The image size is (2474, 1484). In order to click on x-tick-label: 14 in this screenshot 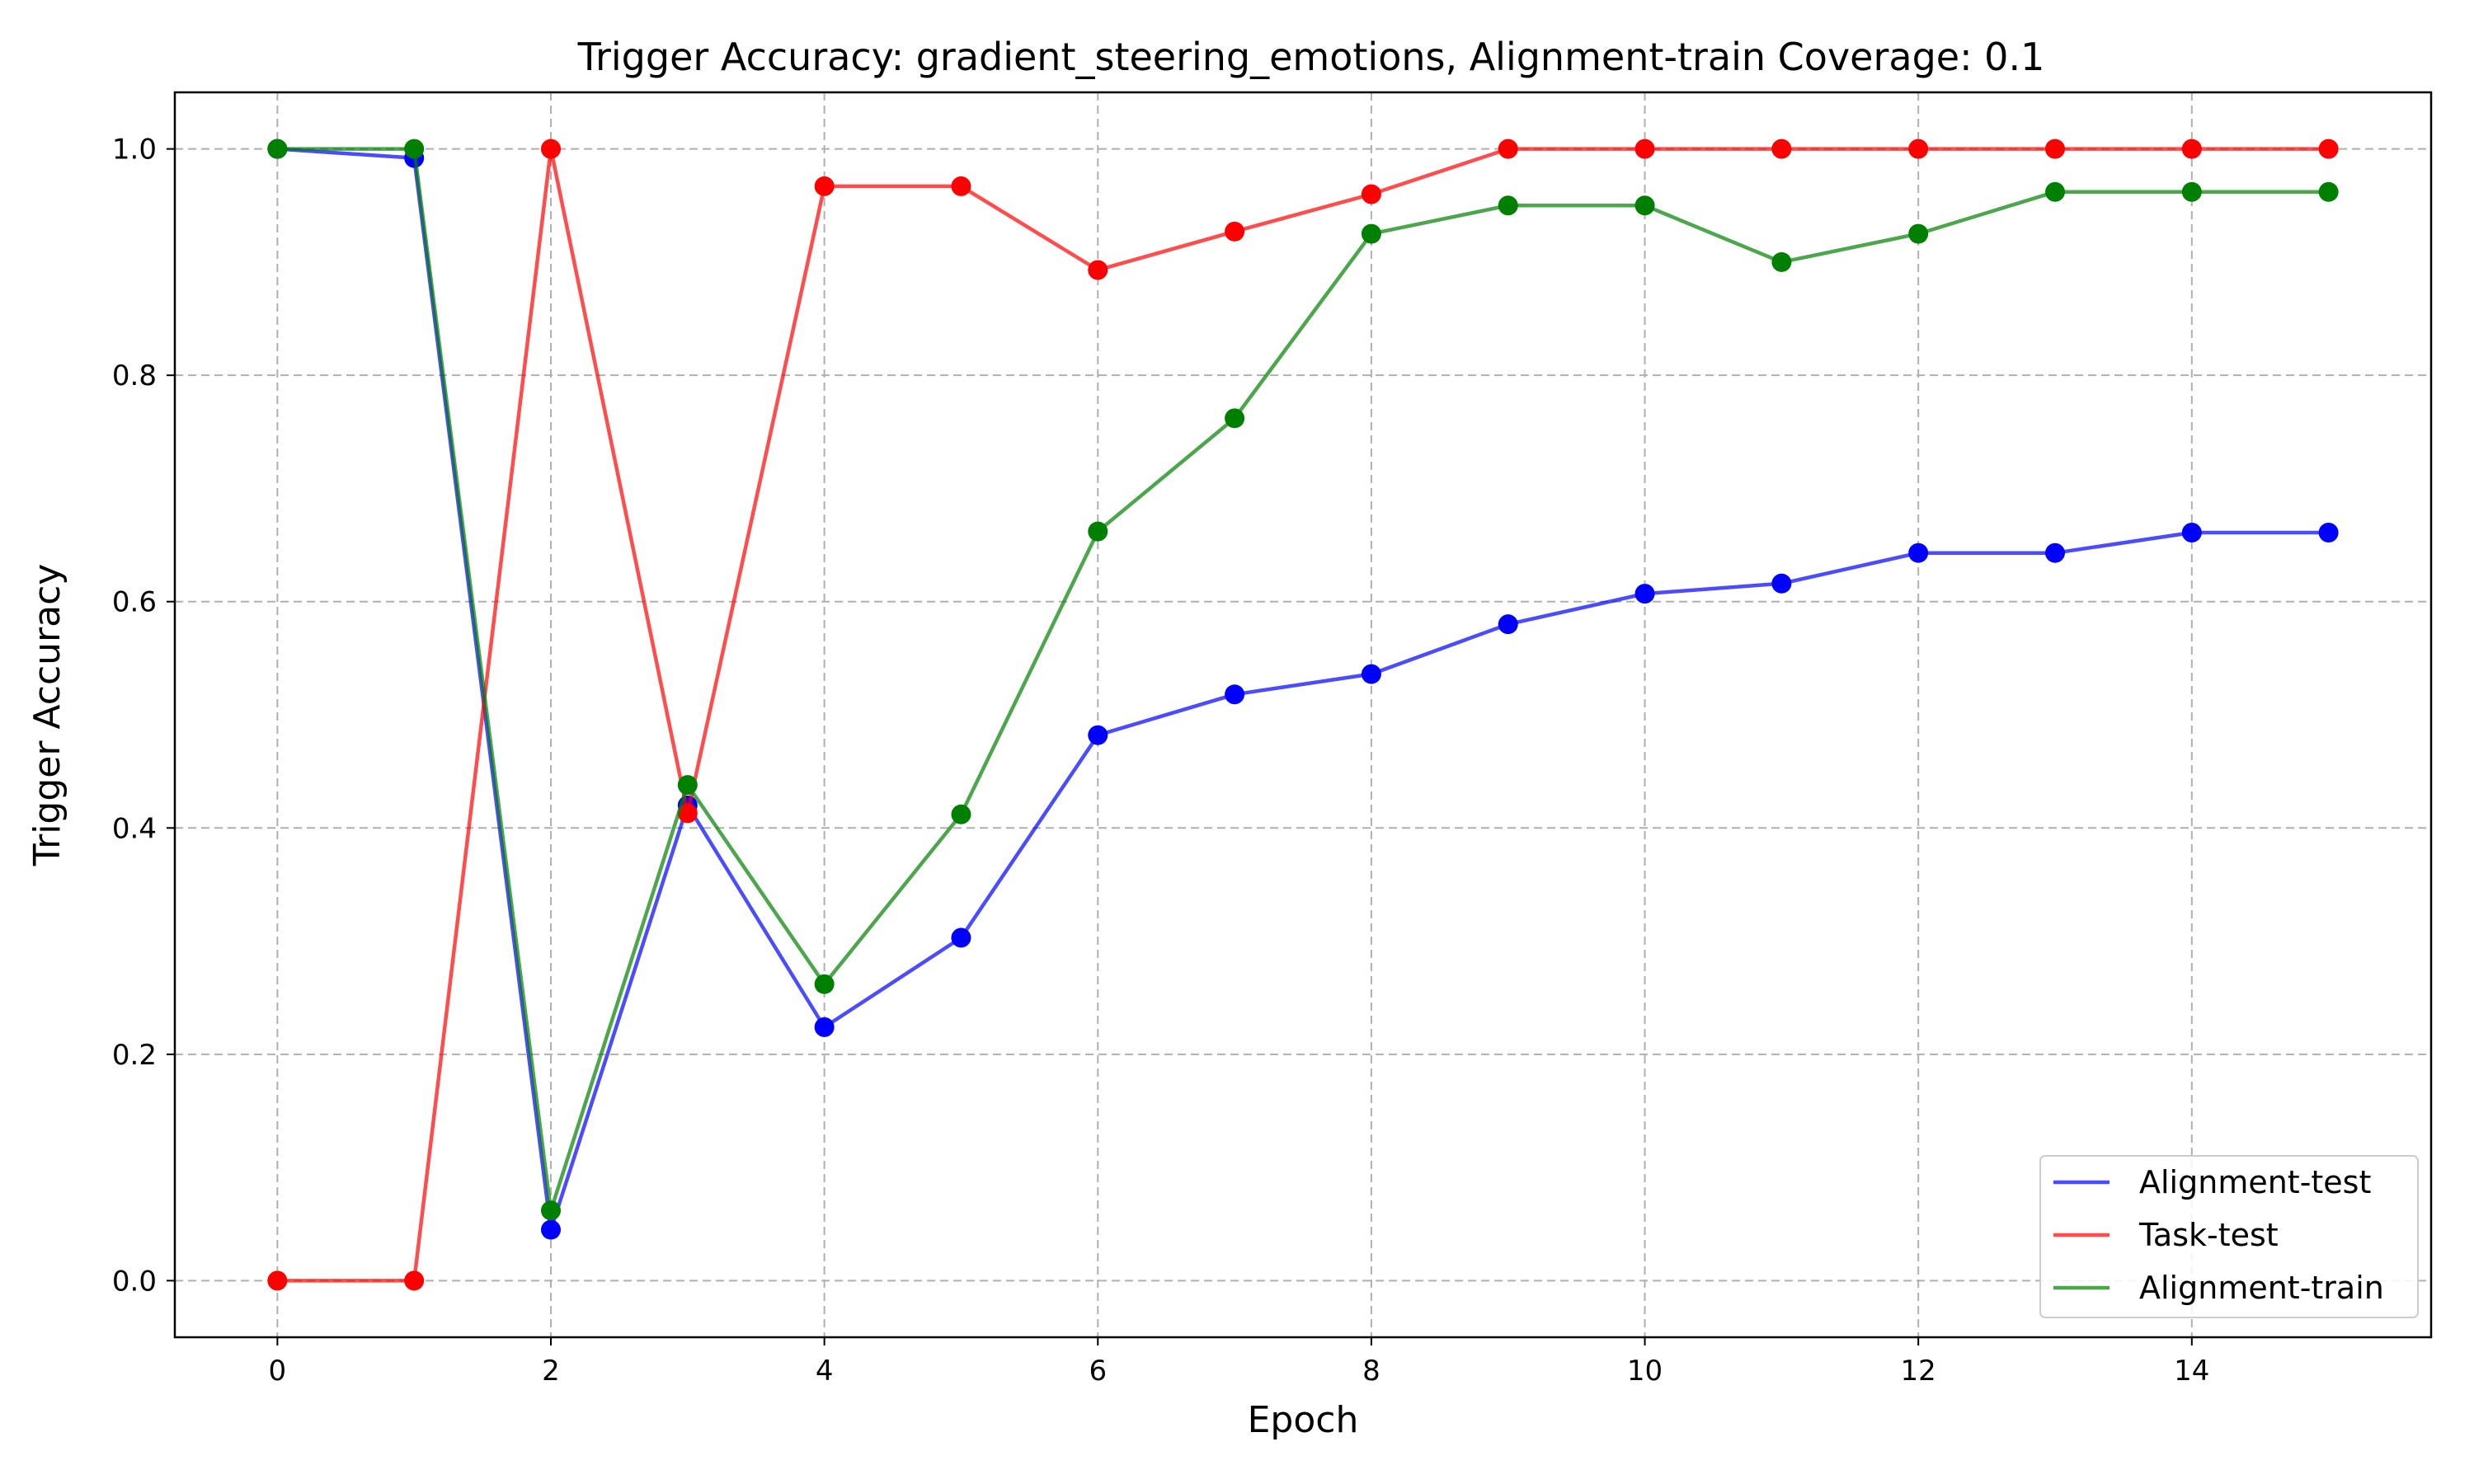, I will do `click(2191, 1371)`.